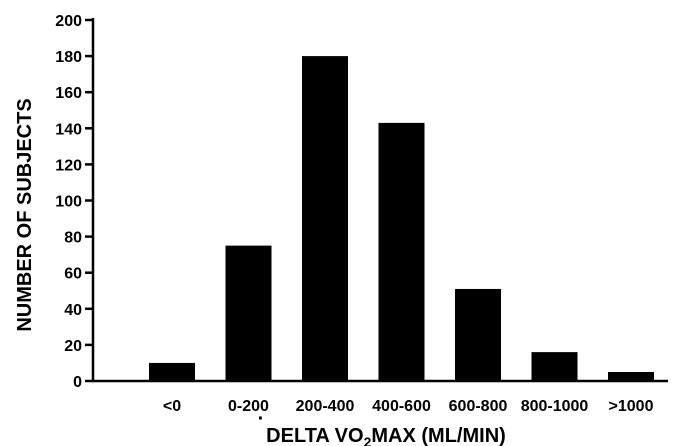  I want to click on x-tick-label: 0-200, so click(248, 406).